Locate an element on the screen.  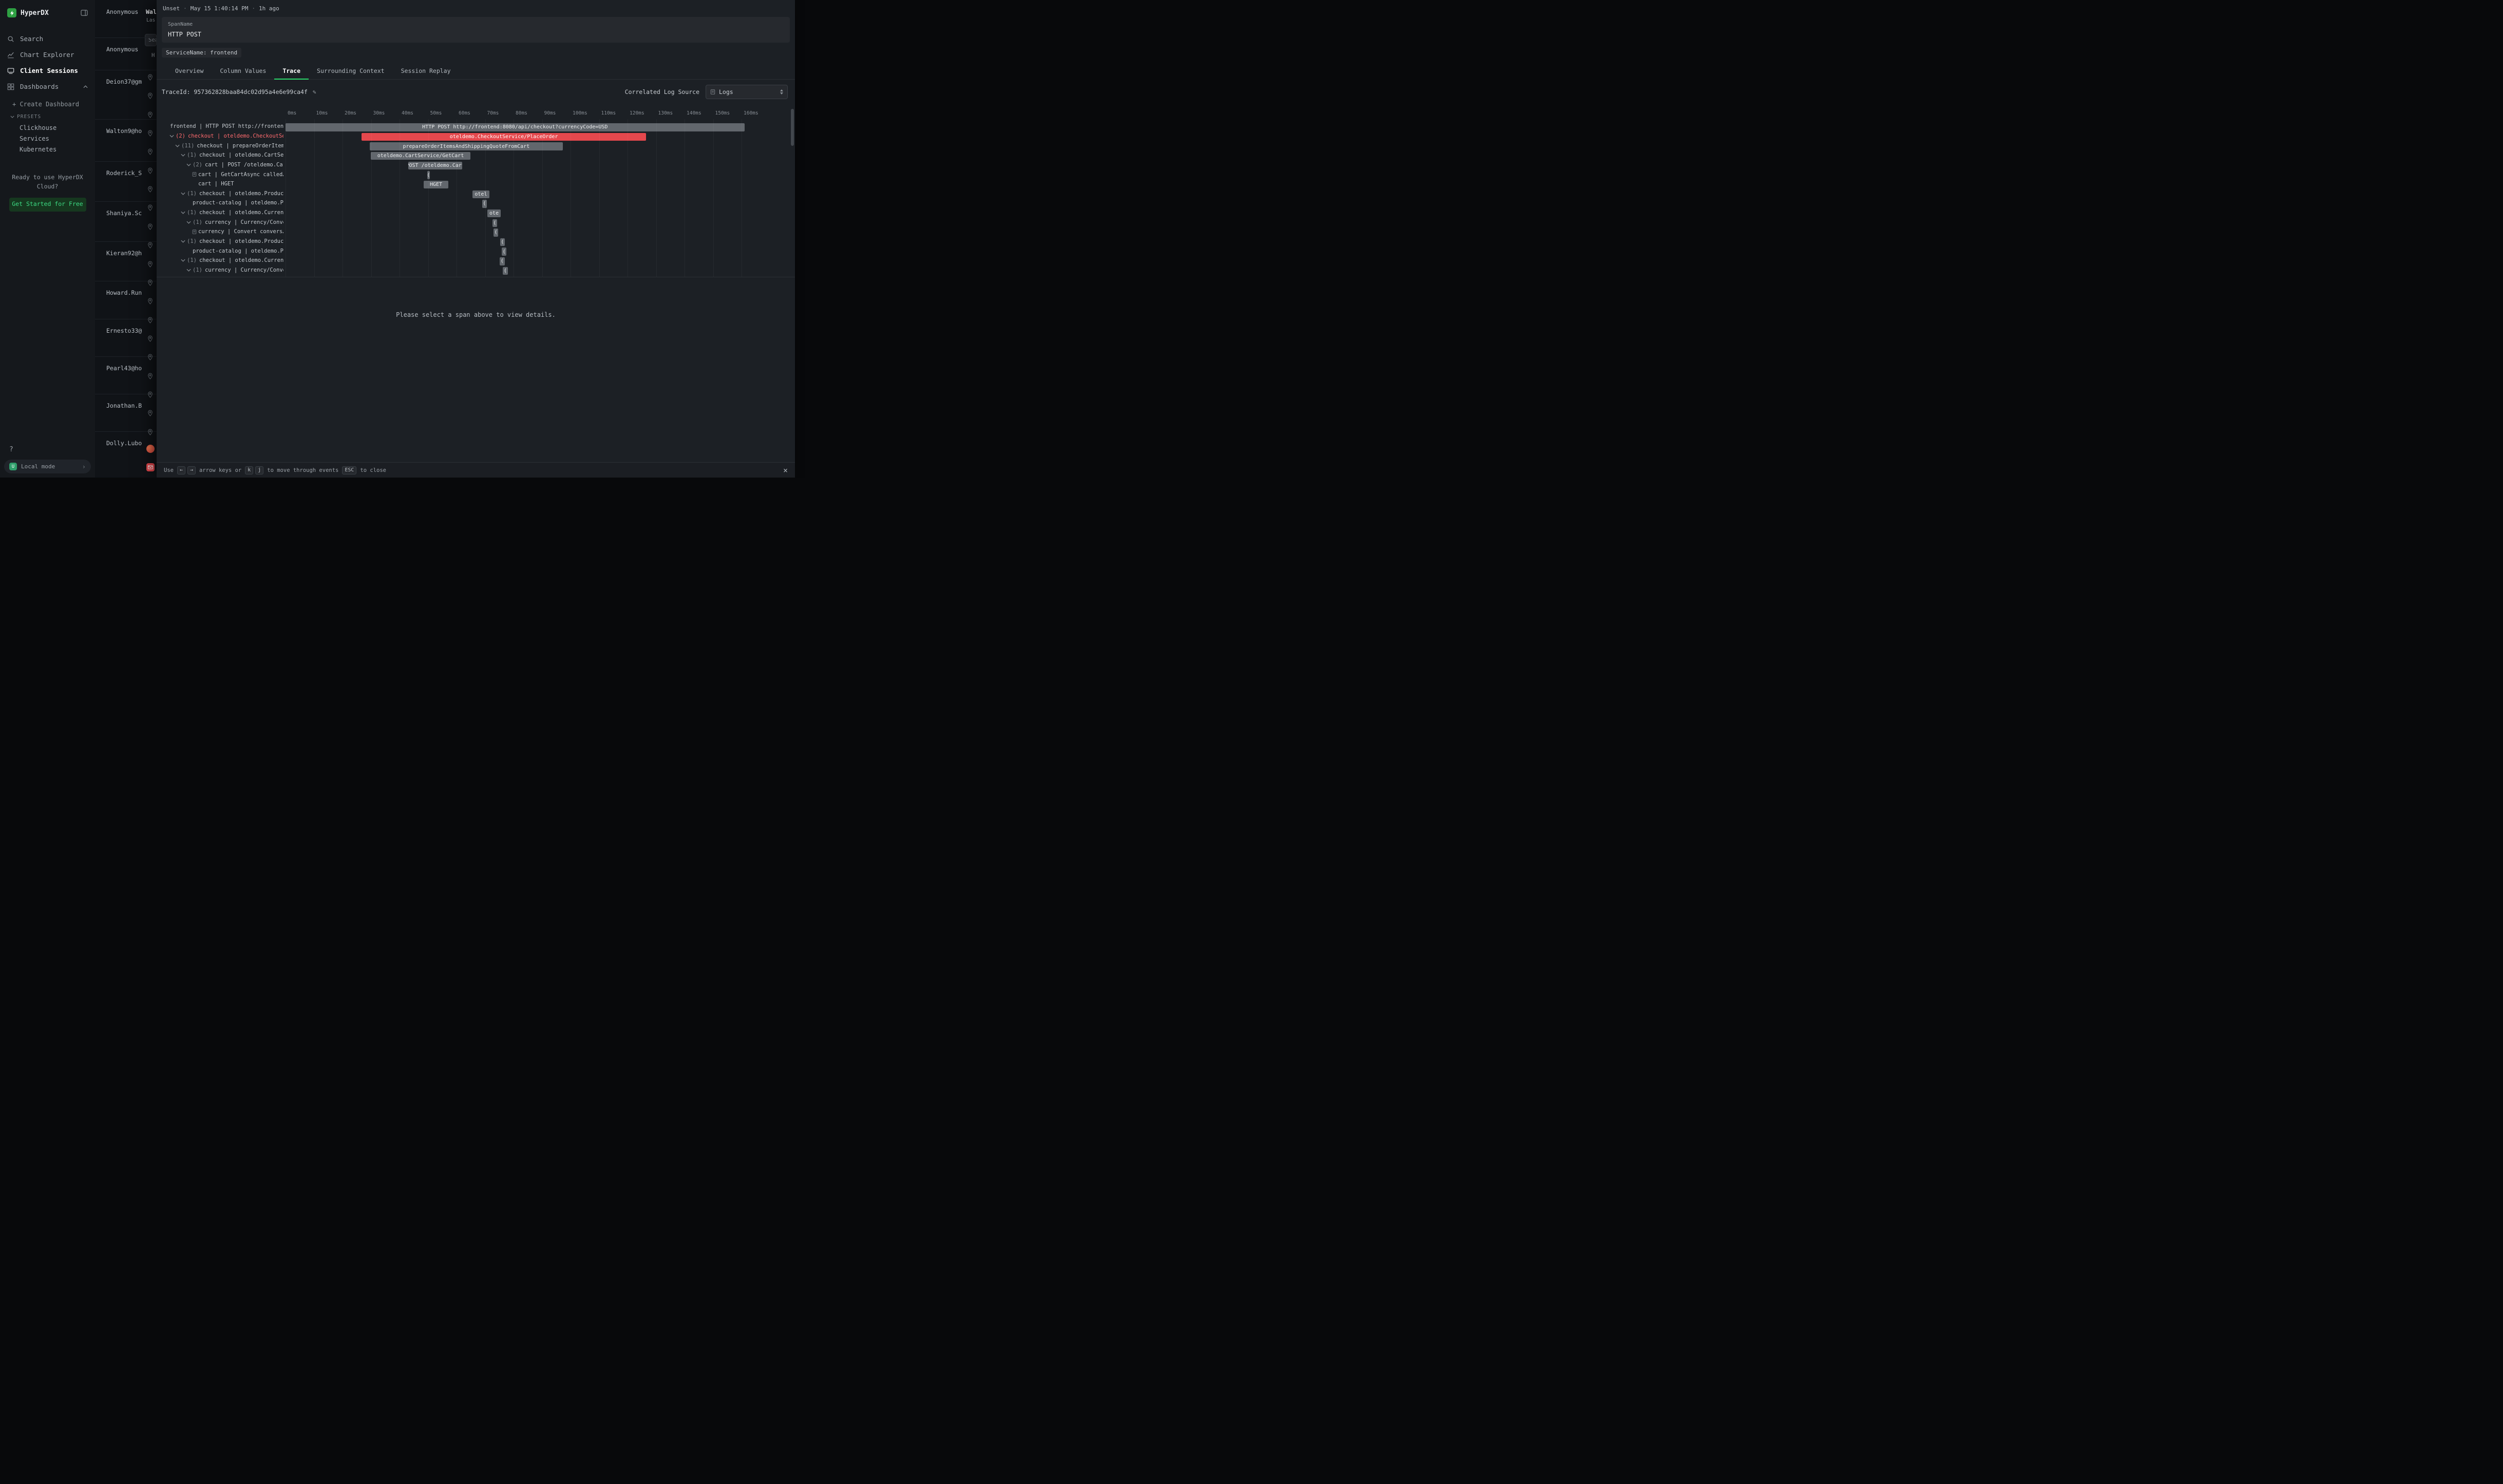
presets-section-header: PRESETS is located at coordinates (47, 116).